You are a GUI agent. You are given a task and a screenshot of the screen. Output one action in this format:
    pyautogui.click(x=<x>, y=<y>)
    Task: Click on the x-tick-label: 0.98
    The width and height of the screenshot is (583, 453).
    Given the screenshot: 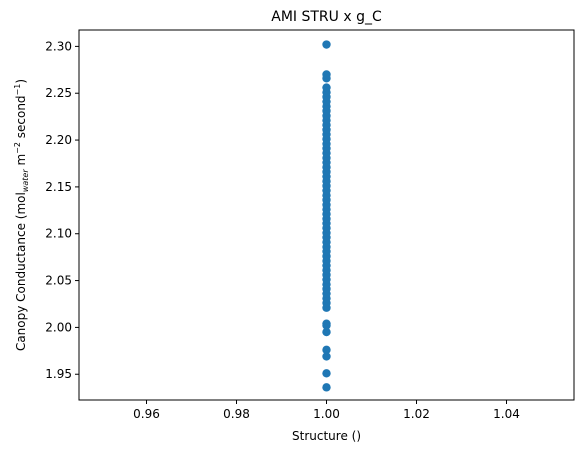 What is the action you would take?
    pyautogui.click(x=236, y=414)
    